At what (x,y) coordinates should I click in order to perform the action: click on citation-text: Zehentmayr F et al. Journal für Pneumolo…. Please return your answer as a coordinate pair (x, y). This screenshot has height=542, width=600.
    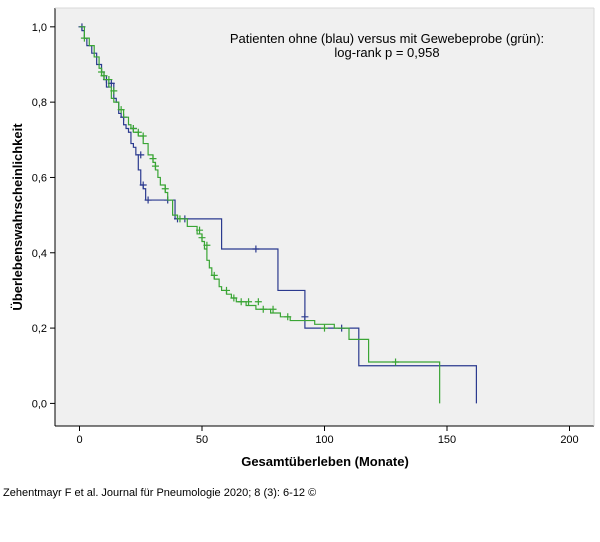
    Looking at the image, I should click on (160, 493).